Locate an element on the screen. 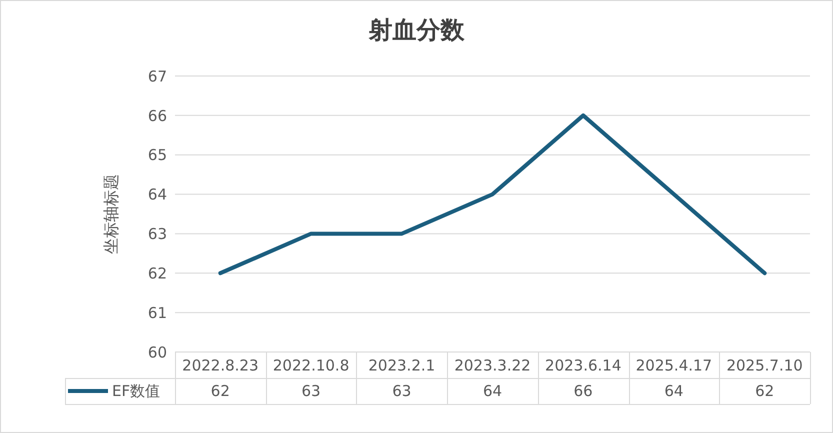 The height and width of the screenshot is (433, 833). x-tick-label: 2025.7.10 is located at coordinates (764, 365).